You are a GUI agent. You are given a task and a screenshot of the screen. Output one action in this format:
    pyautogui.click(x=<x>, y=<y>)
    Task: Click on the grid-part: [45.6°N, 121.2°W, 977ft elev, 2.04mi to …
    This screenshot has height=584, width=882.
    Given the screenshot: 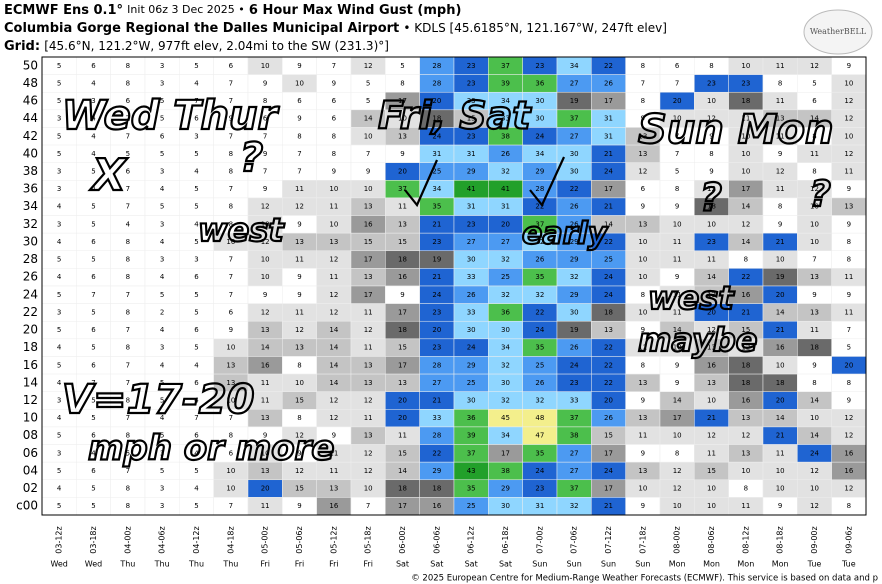 What is the action you would take?
    pyautogui.click(x=216, y=46)
    